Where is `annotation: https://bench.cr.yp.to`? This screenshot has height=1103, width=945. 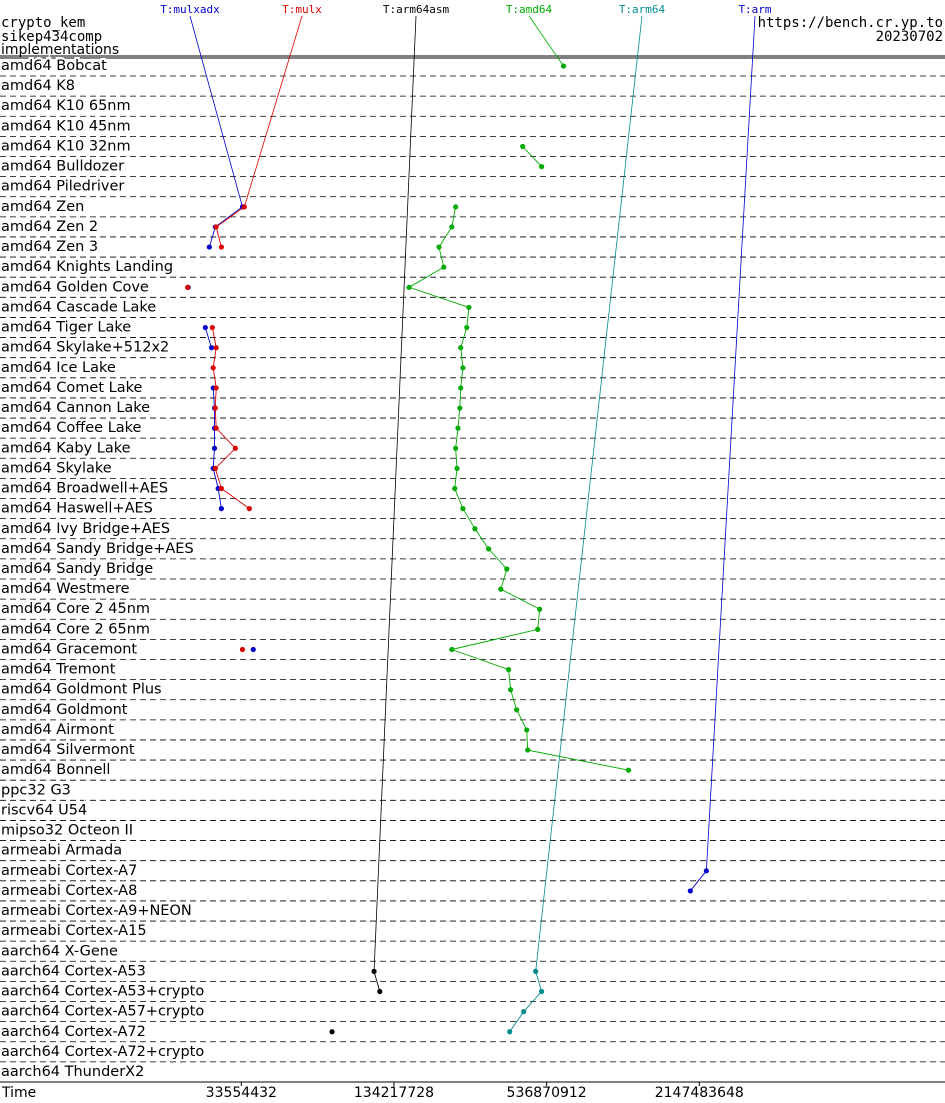 annotation: https://bench.cr.yp.to is located at coordinates (850, 23).